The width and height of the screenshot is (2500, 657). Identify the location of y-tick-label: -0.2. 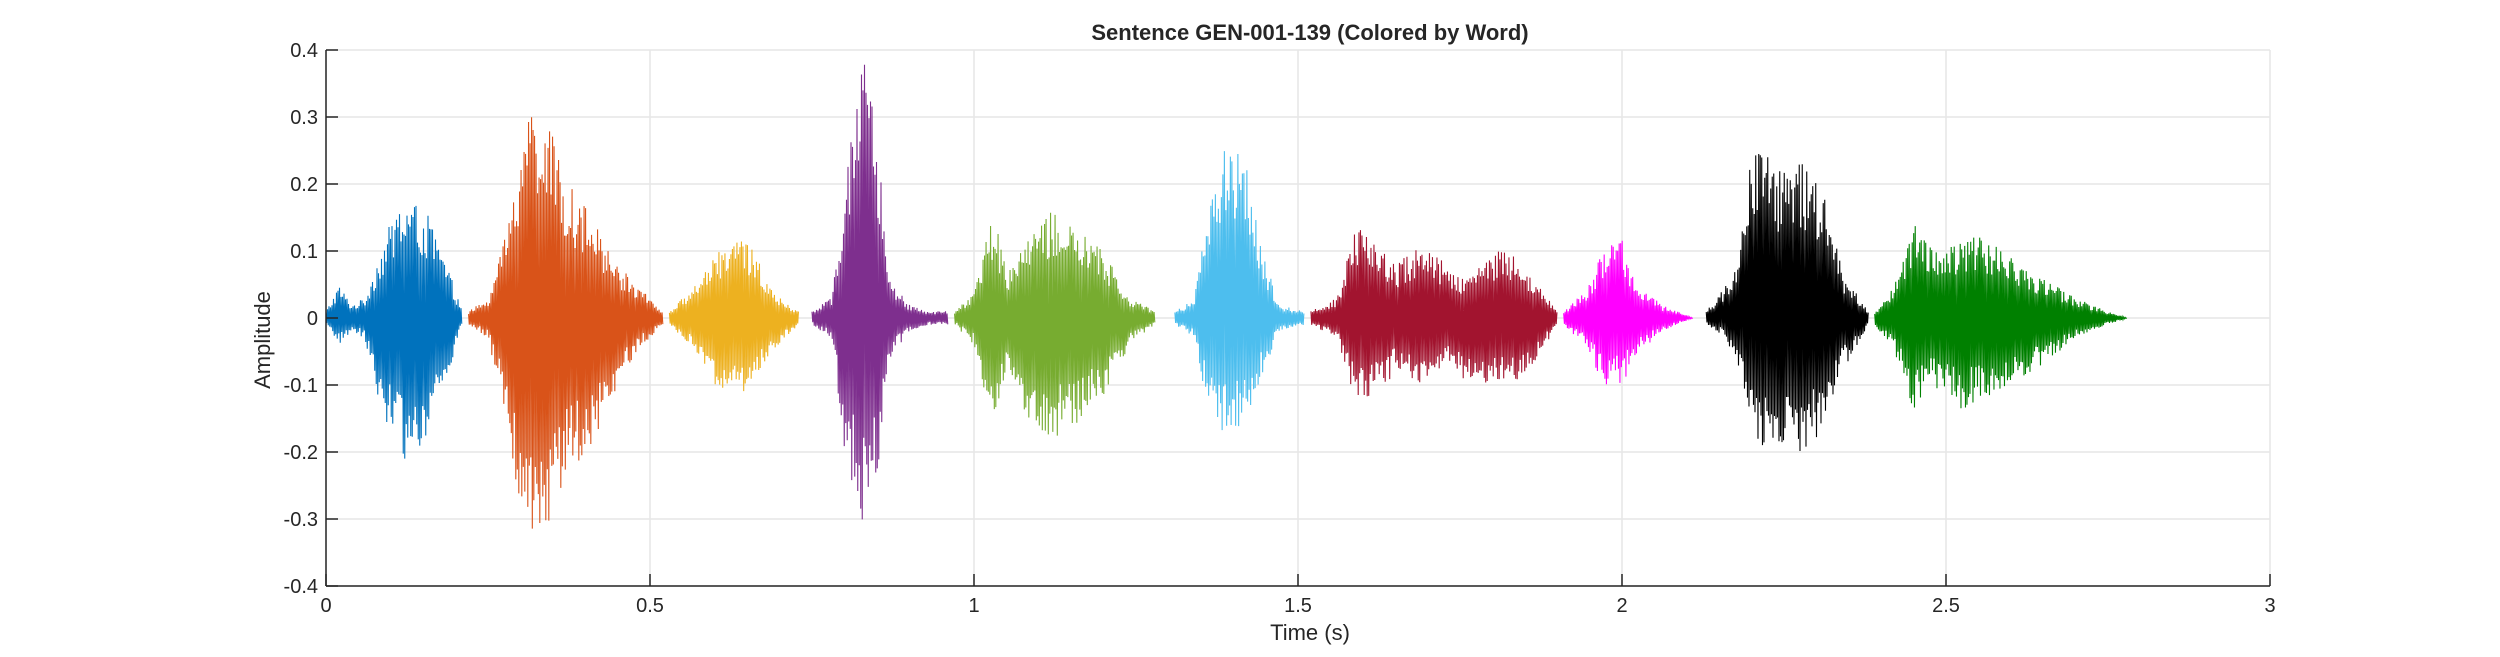
(301, 453).